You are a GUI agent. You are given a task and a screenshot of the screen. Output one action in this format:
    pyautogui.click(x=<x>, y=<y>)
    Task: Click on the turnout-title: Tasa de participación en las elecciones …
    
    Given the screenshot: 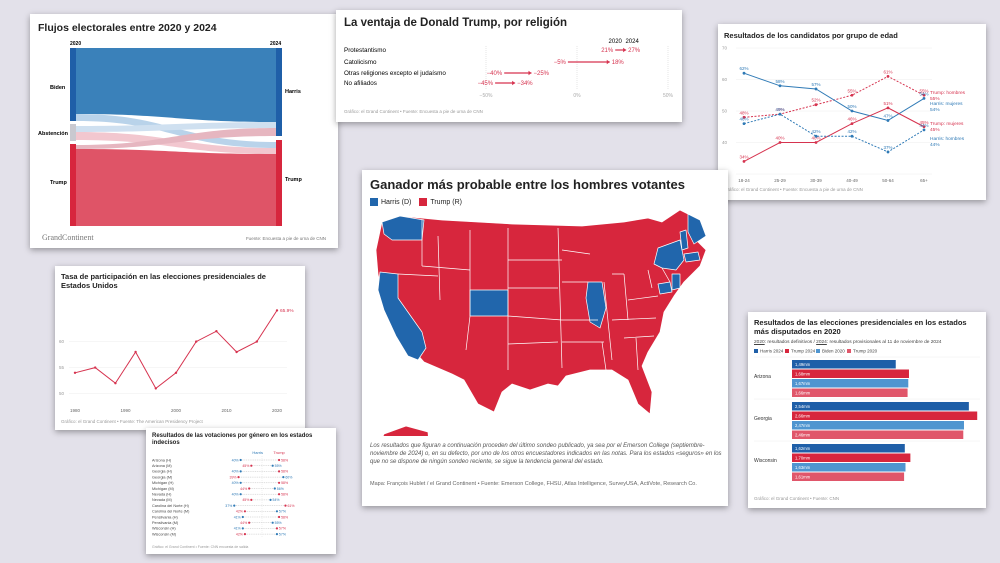 What is the action you would take?
    pyautogui.click(x=163, y=281)
    